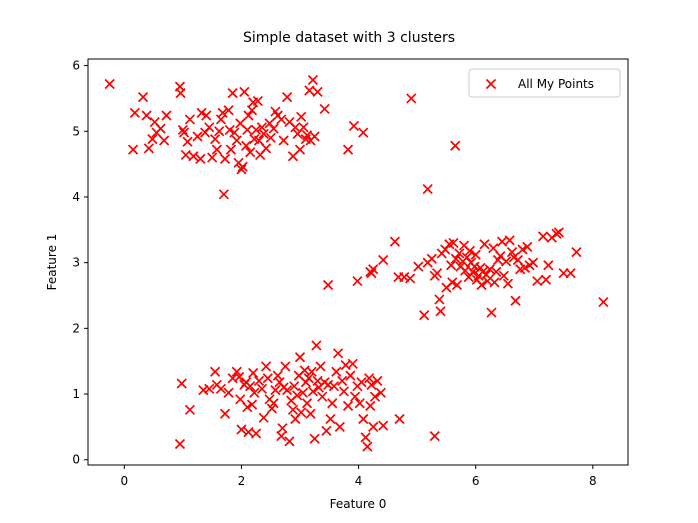 The height and width of the screenshot is (523, 698). I want to click on x-tick-label: 0, so click(124, 481).